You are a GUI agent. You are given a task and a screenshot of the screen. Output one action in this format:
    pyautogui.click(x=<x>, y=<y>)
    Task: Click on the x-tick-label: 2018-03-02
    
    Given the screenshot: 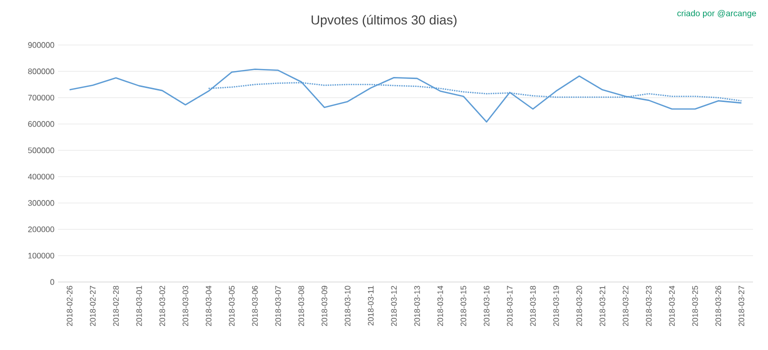 What is the action you would take?
    pyautogui.click(x=162, y=306)
    